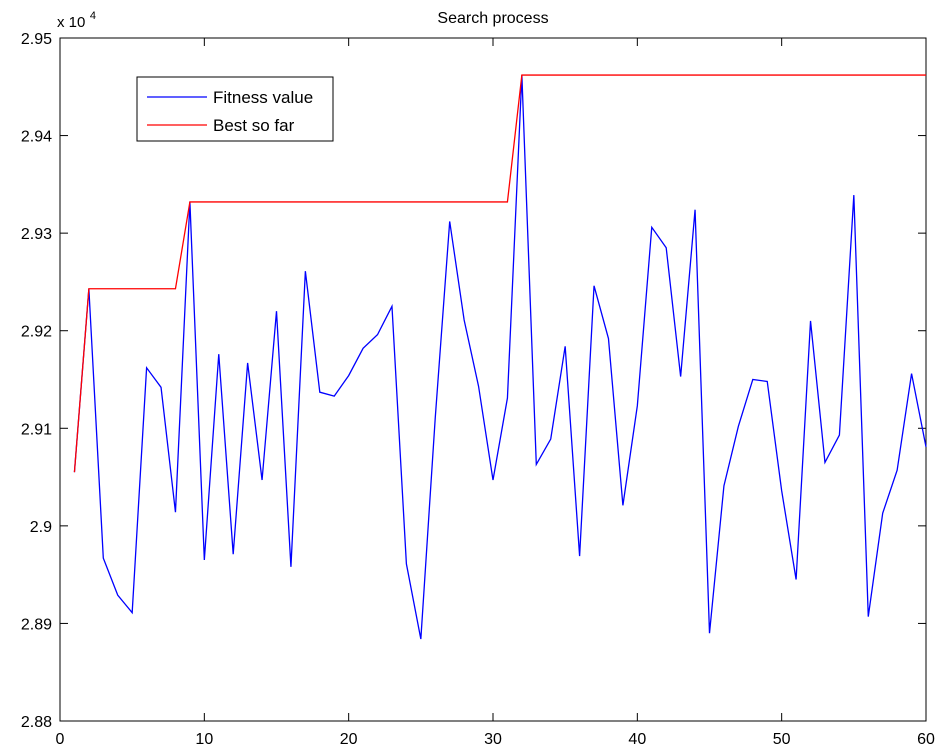 The width and height of the screenshot is (940, 756). What do you see at coordinates (36, 39) in the screenshot?
I see `y-tick-label: 2.95` at bounding box center [36, 39].